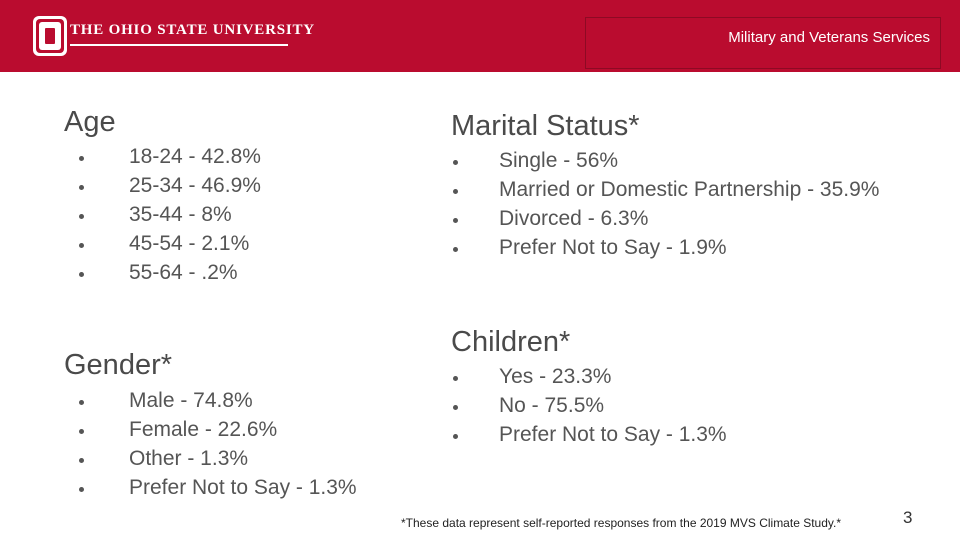 The width and height of the screenshot is (960, 540). What do you see at coordinates (118, 365) in the screenshot?
I see `gender-title: Gender*` at bounding box center [118, 365].